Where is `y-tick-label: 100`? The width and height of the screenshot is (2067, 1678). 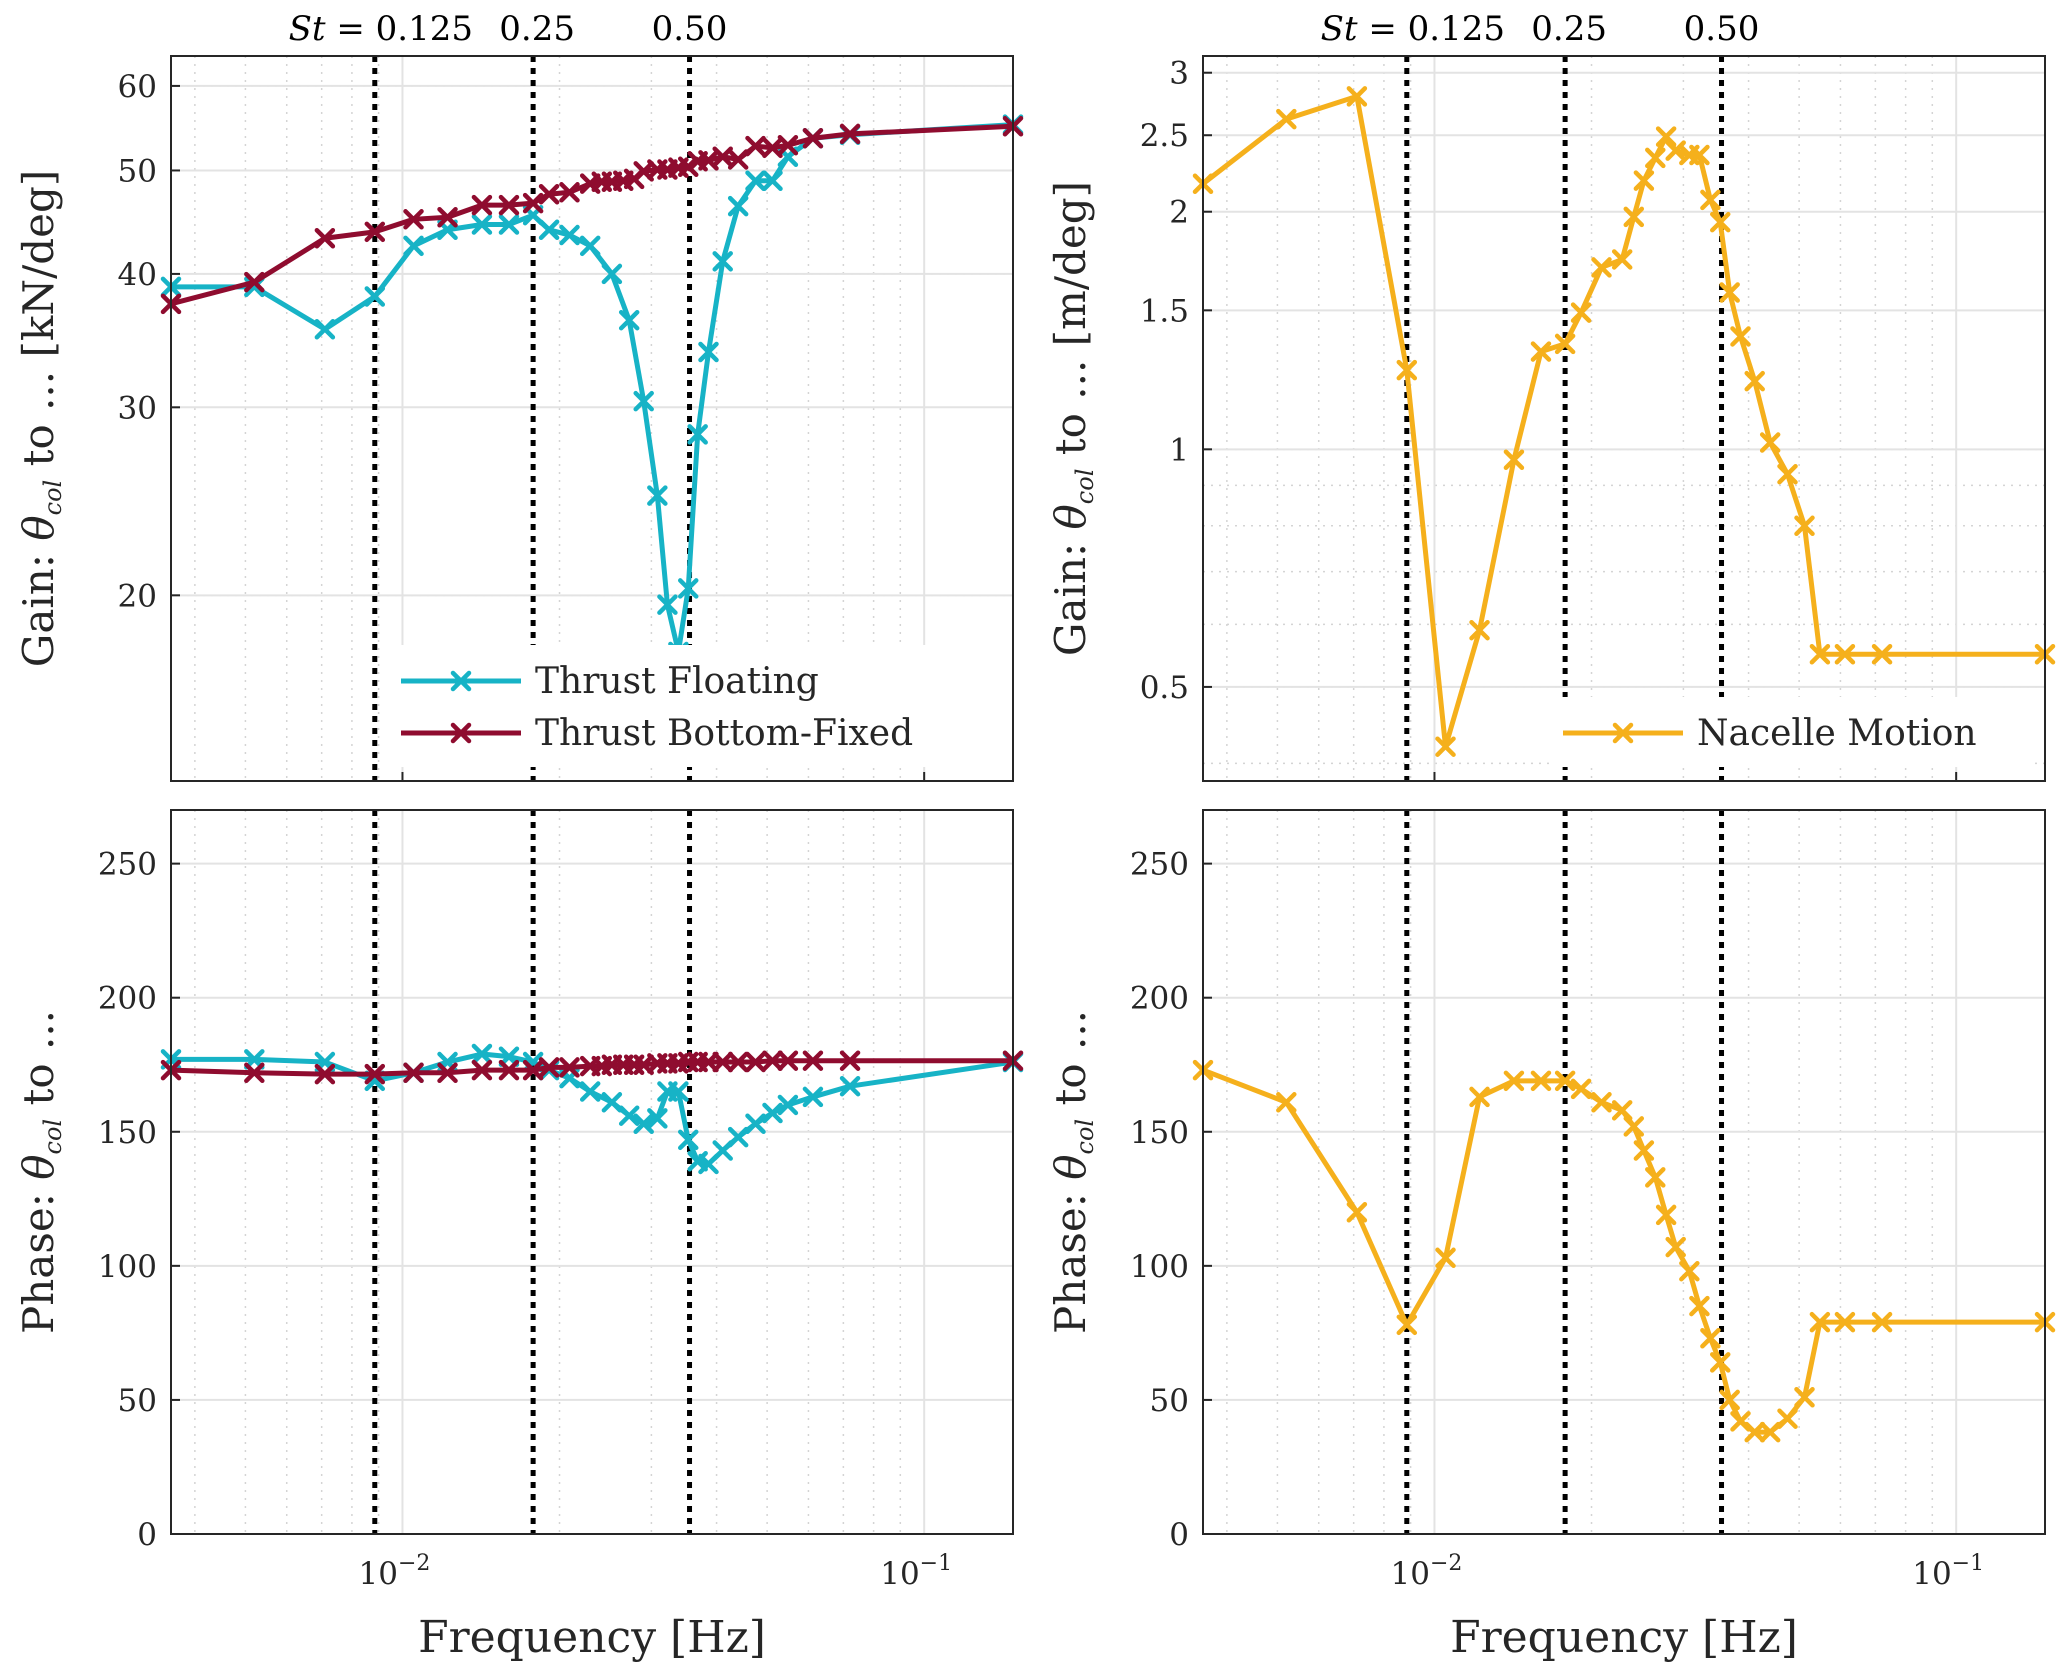
y-tick-label: 100 is located at coordinates (1159, 1267).